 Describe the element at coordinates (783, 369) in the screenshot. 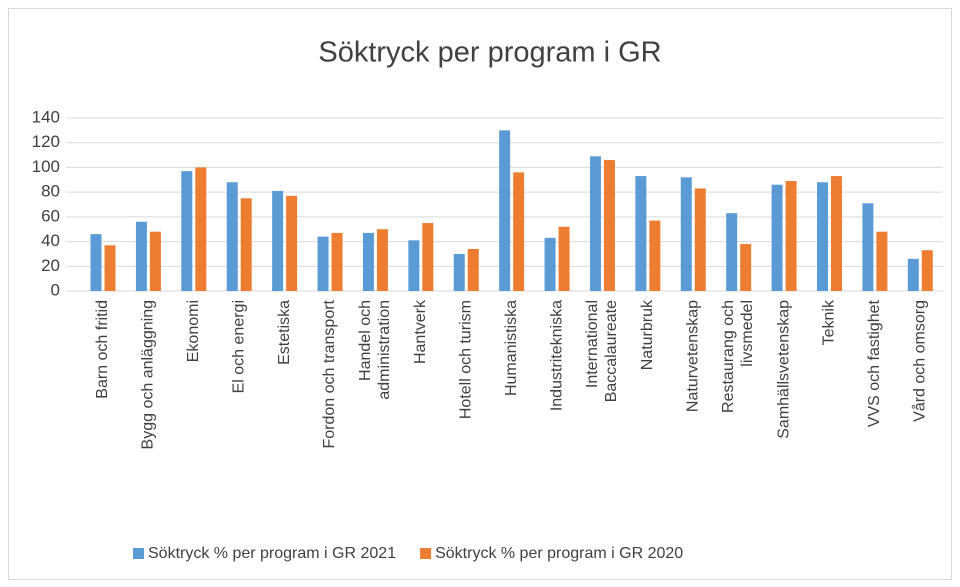

I see `x-tick-label: Samhällsvetenskap` at that location.